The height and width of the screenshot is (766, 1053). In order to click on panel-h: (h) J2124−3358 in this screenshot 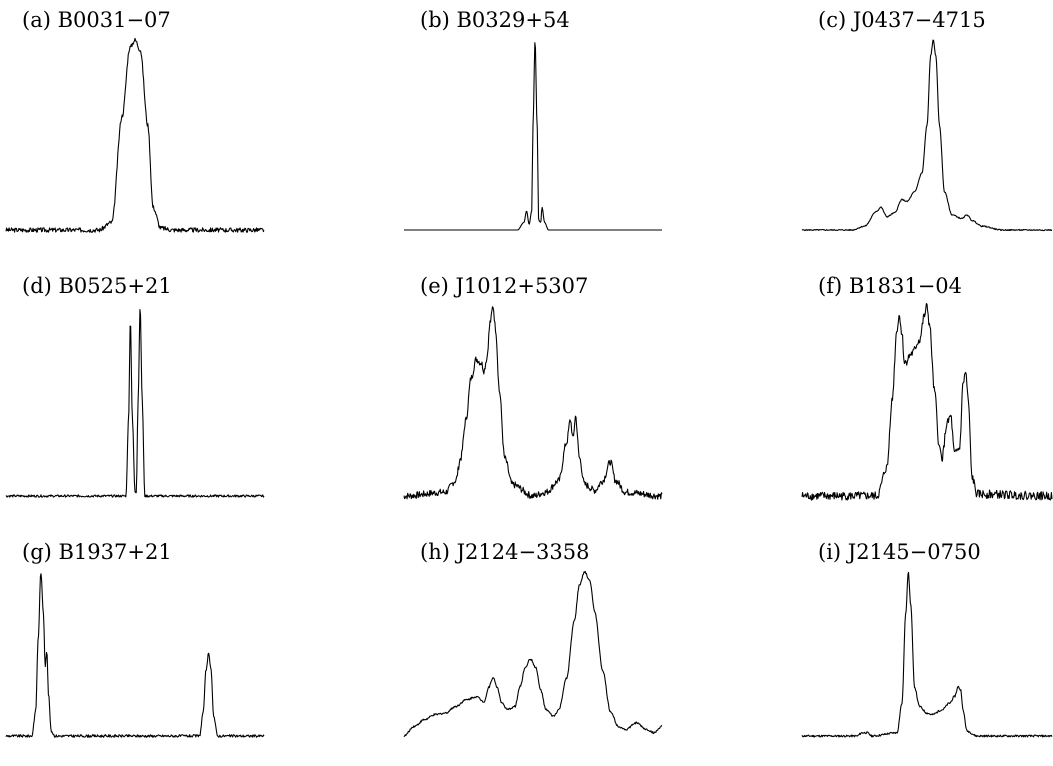, I will do `click(534, 651)`.